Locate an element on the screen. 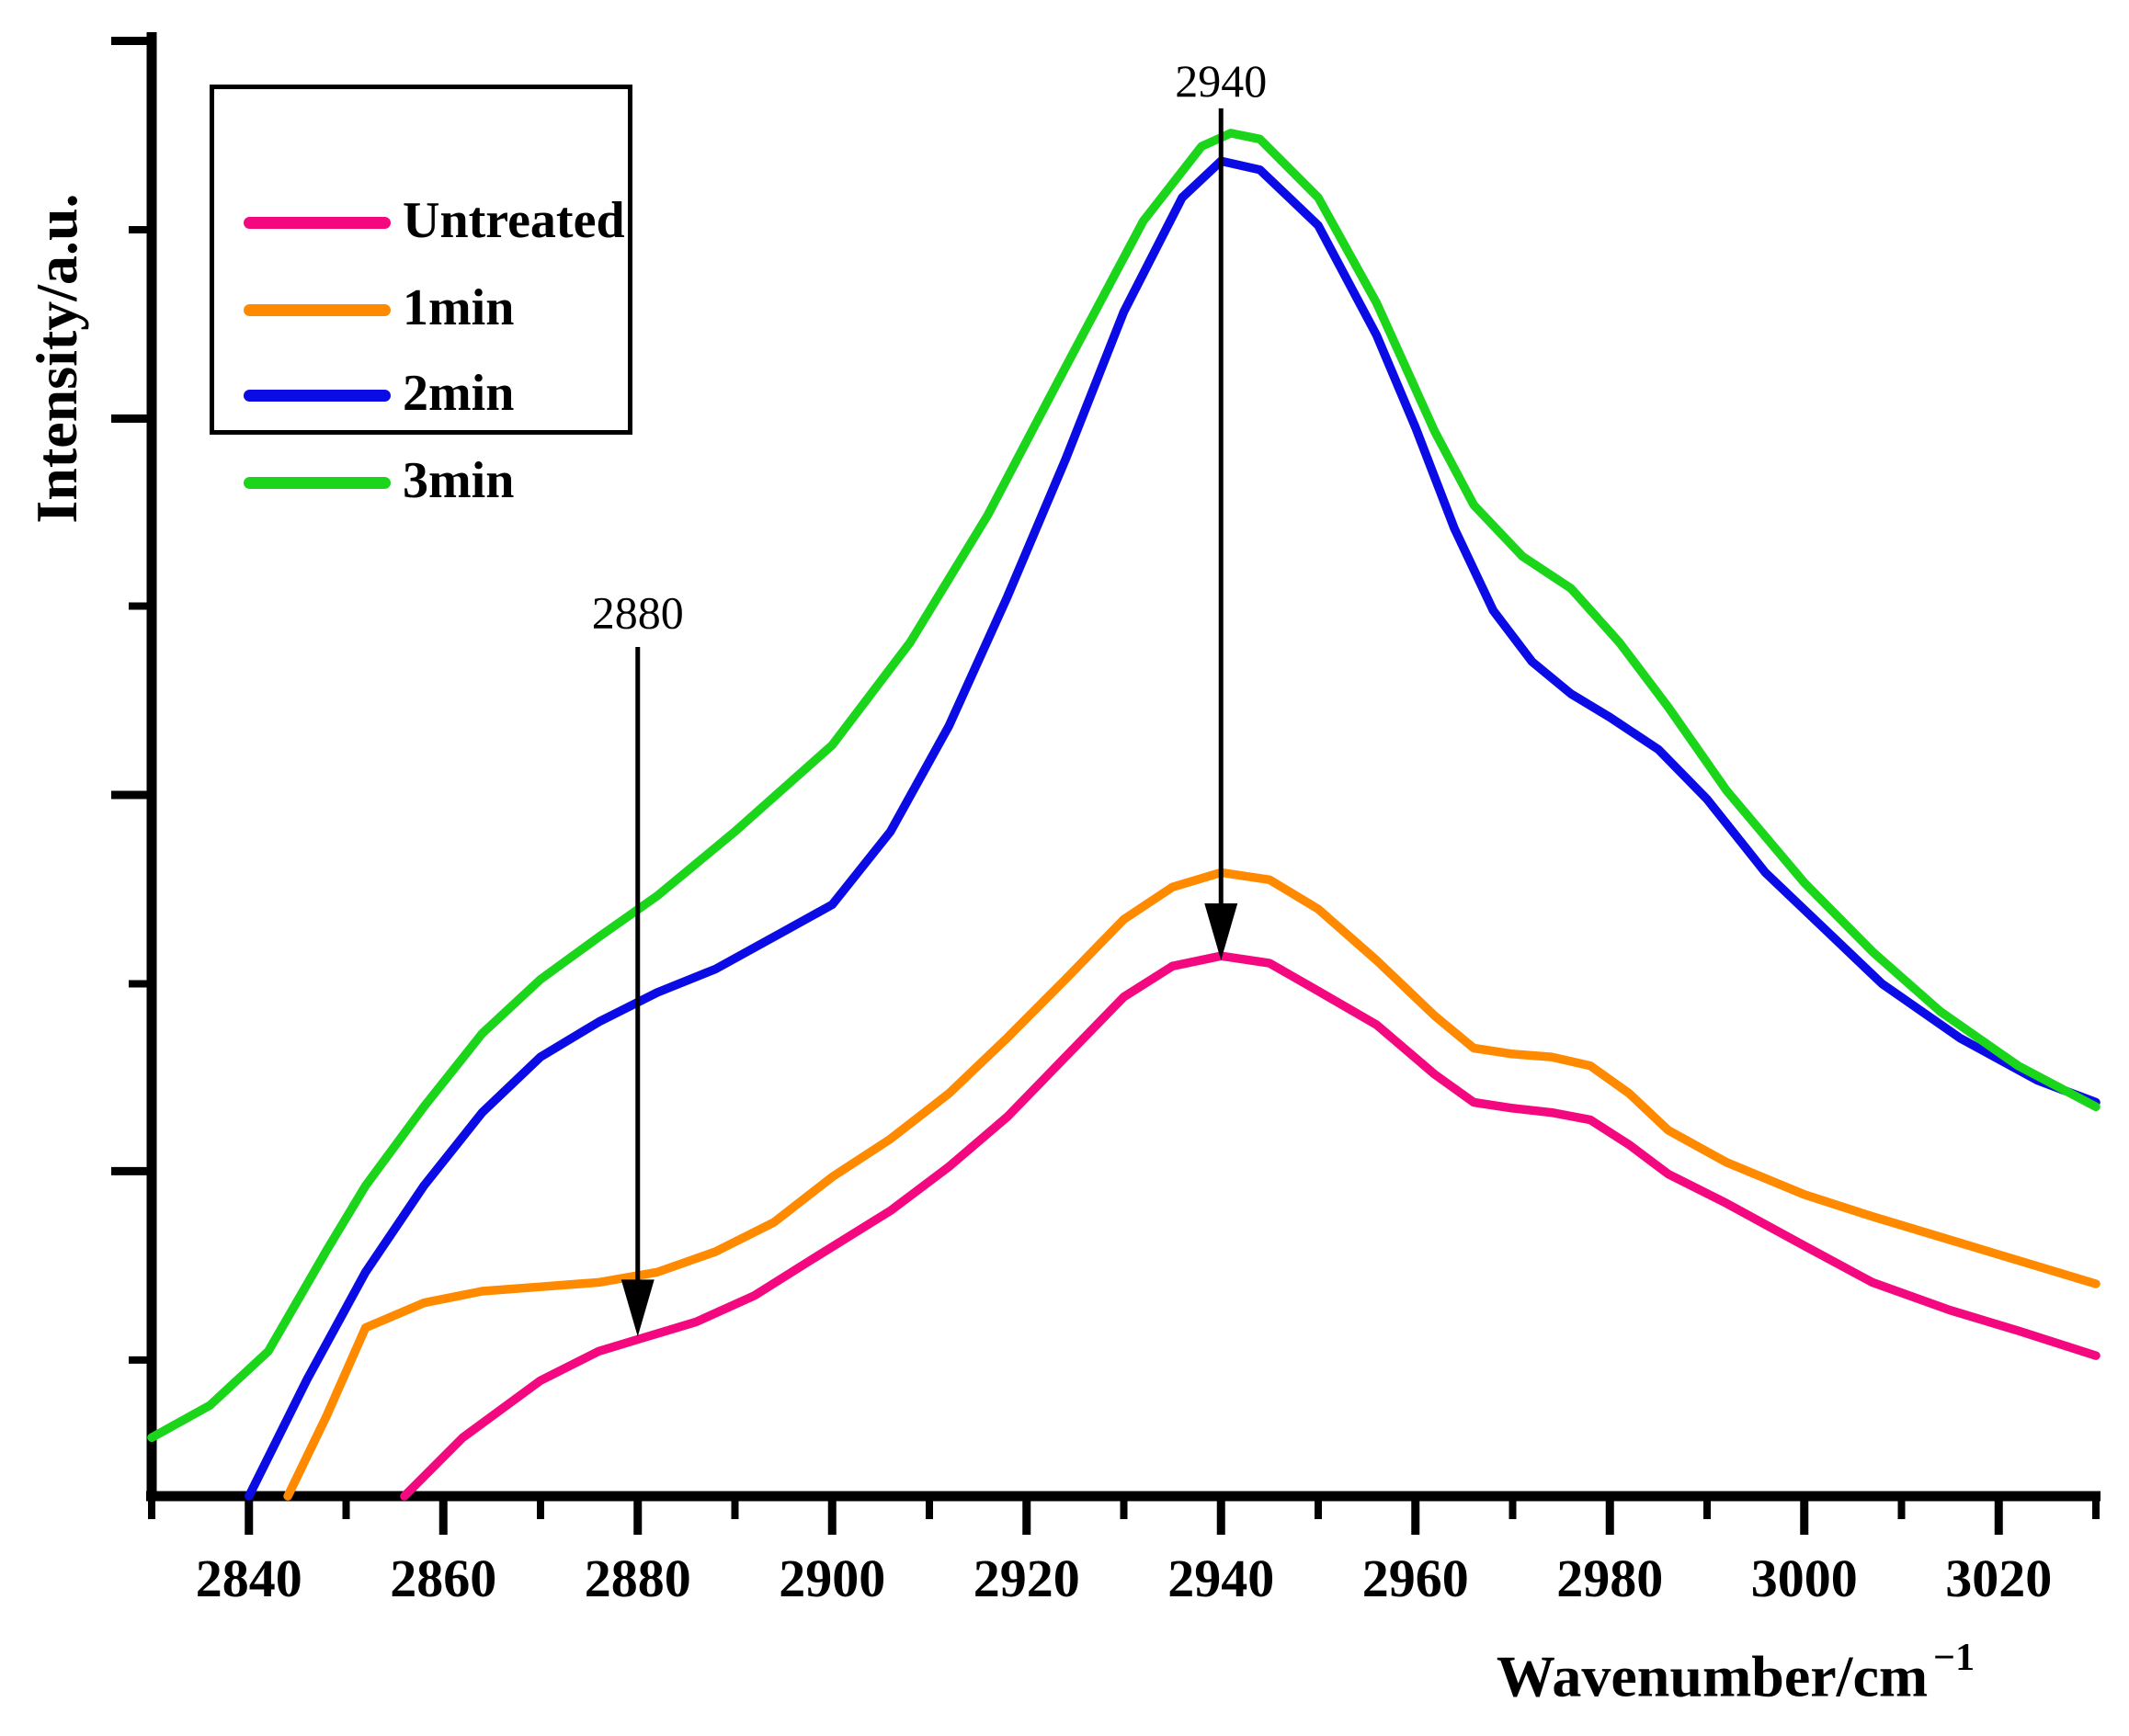 Image resolution: width=2129 pixels, height=1736 pixels. x-tick-label: 3000 is located at coordinates (1804, 1578).